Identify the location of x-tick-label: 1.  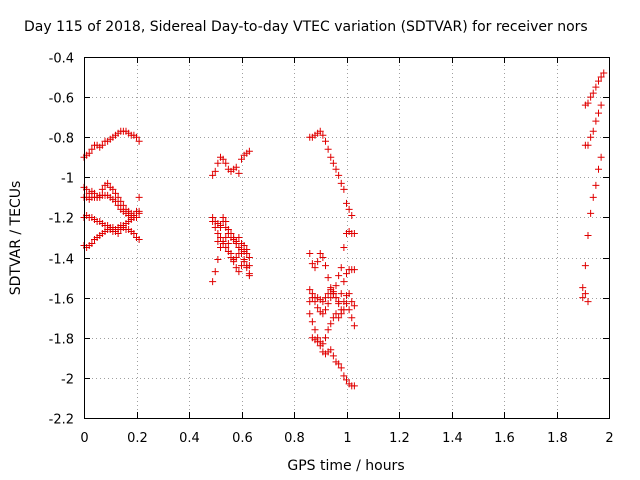
(347, 438).